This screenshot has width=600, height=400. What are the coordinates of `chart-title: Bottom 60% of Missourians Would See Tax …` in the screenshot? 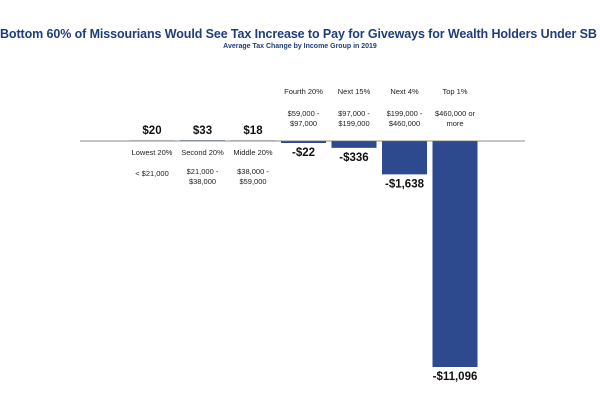 It's located at (300, 34).